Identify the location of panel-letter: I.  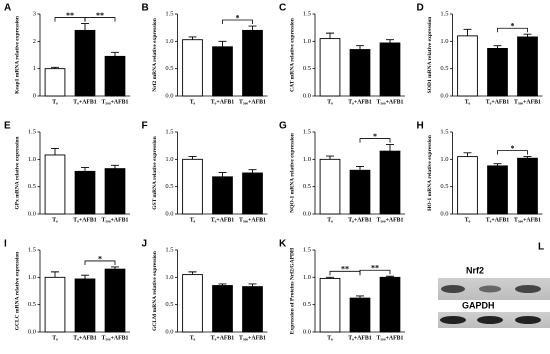
(5, 244).